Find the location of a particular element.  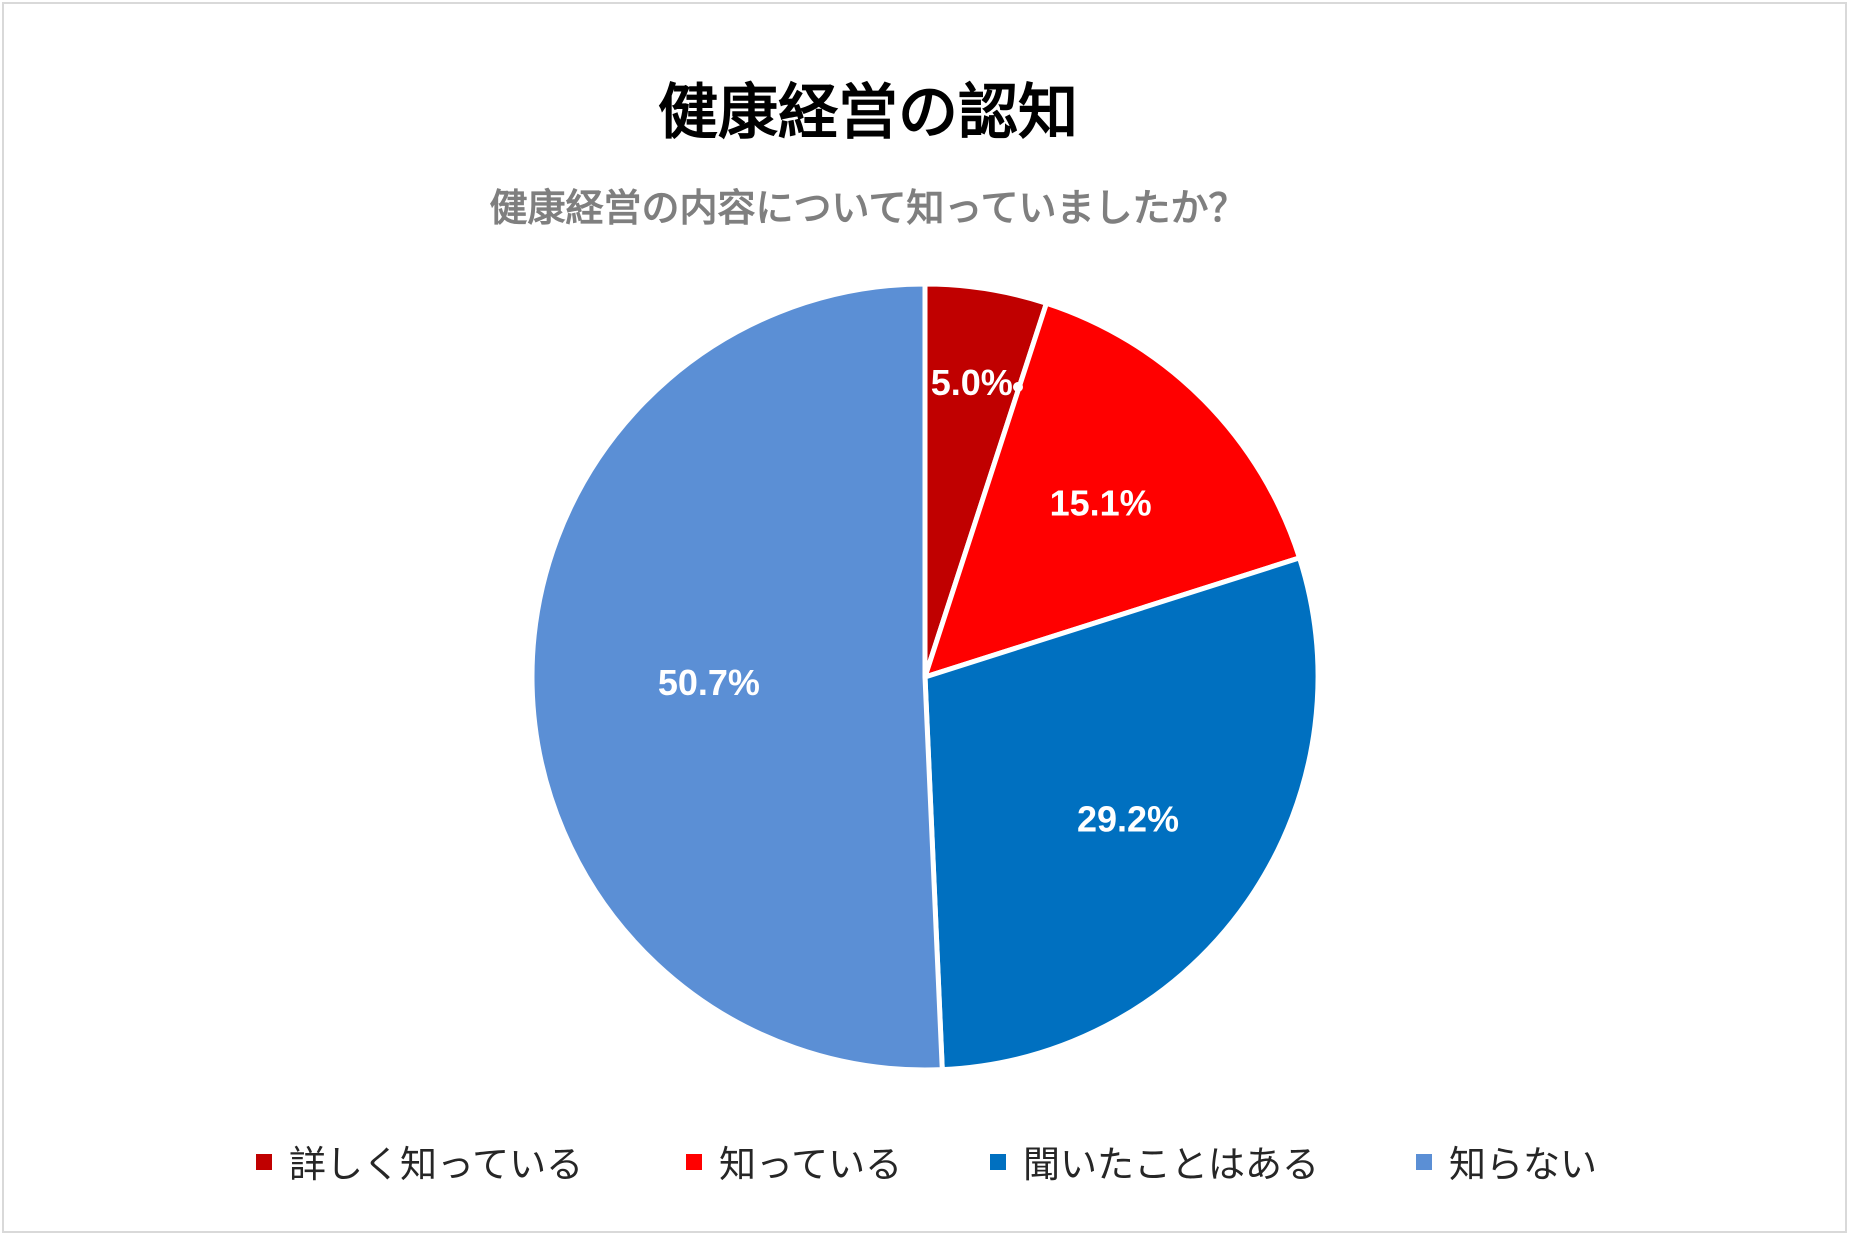

legend-label-2: 知っている is located at coordinates (810, 1164).